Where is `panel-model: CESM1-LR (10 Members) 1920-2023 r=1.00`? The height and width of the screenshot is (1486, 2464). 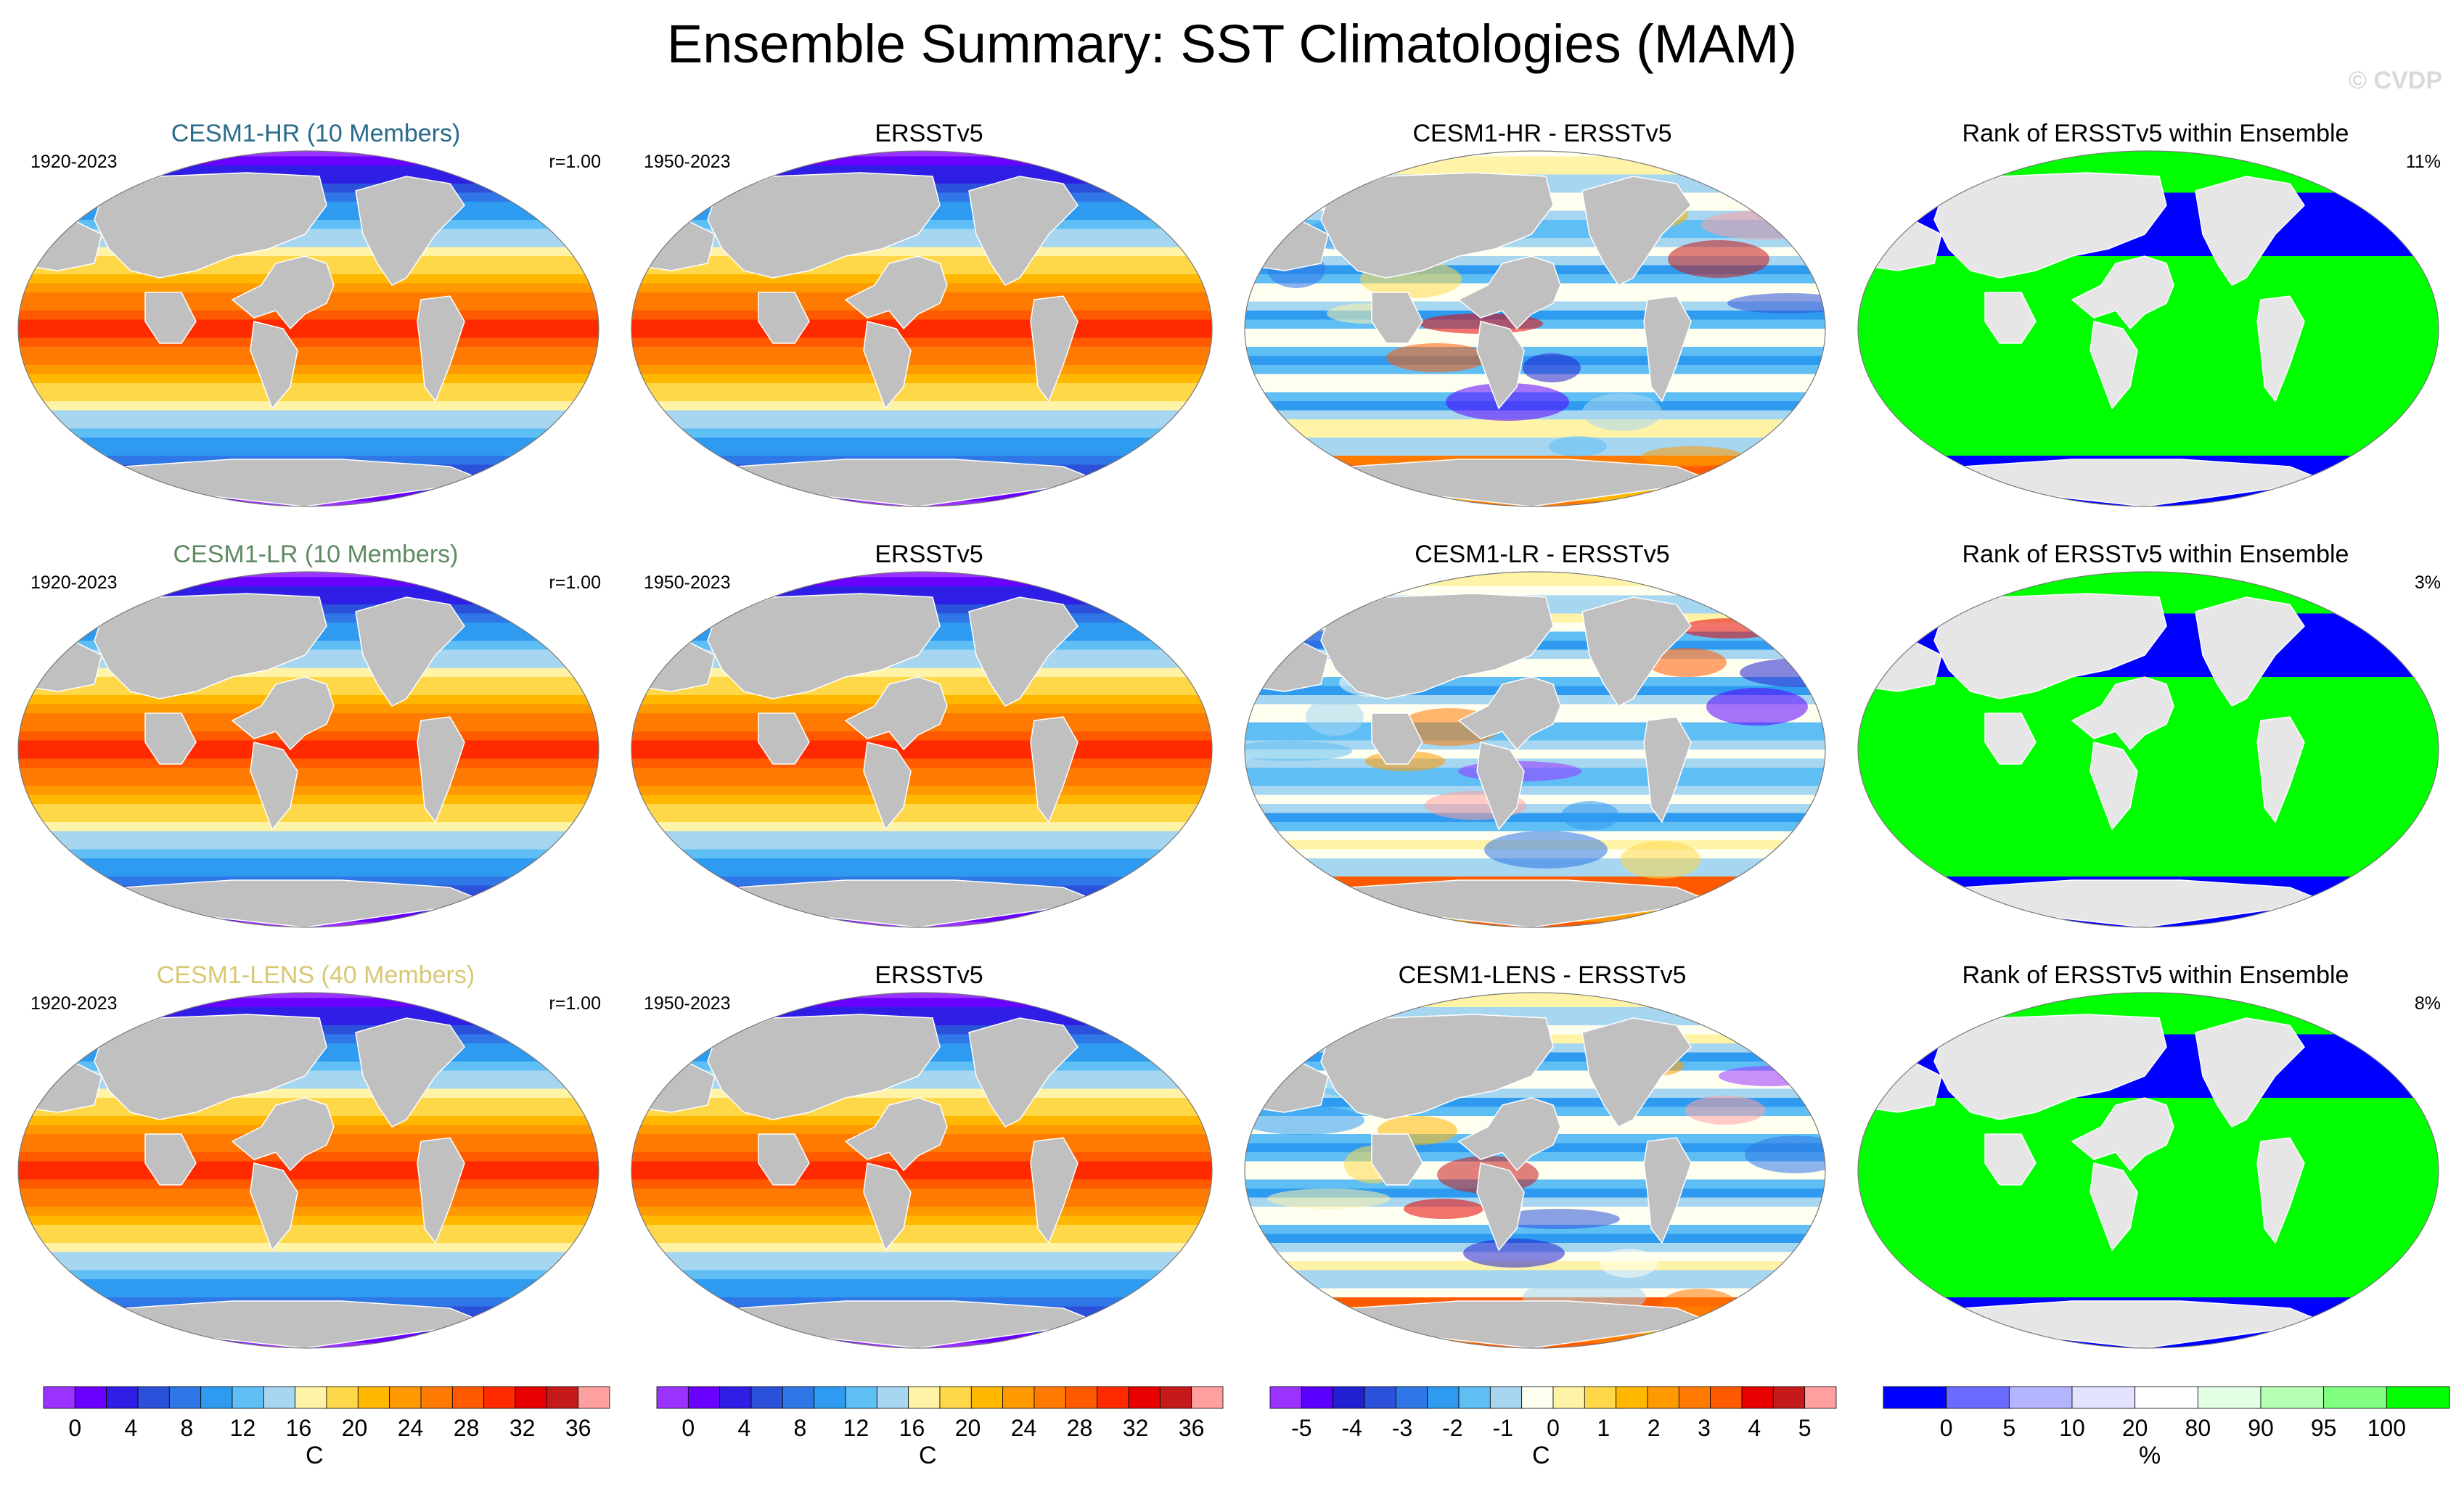 panel-model: CESM1-LR (10 Members) 1920-2023 r=1.00 is located at coordinates (316, 751).